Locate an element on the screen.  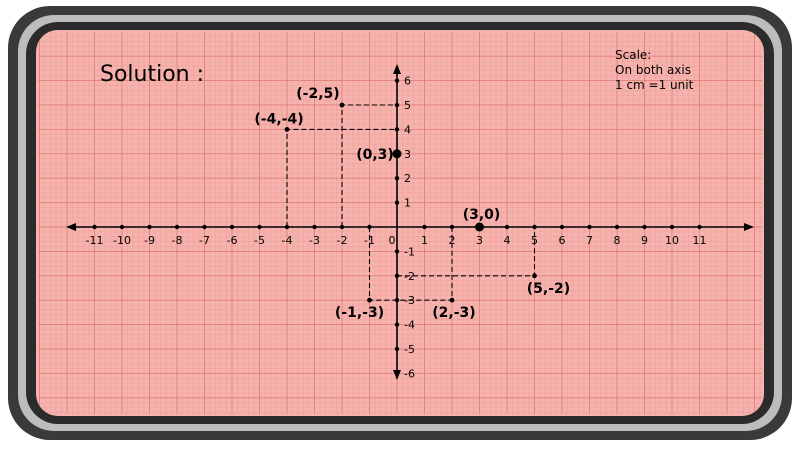
y-tick-label: 1 is located at coordinates (407, 203).